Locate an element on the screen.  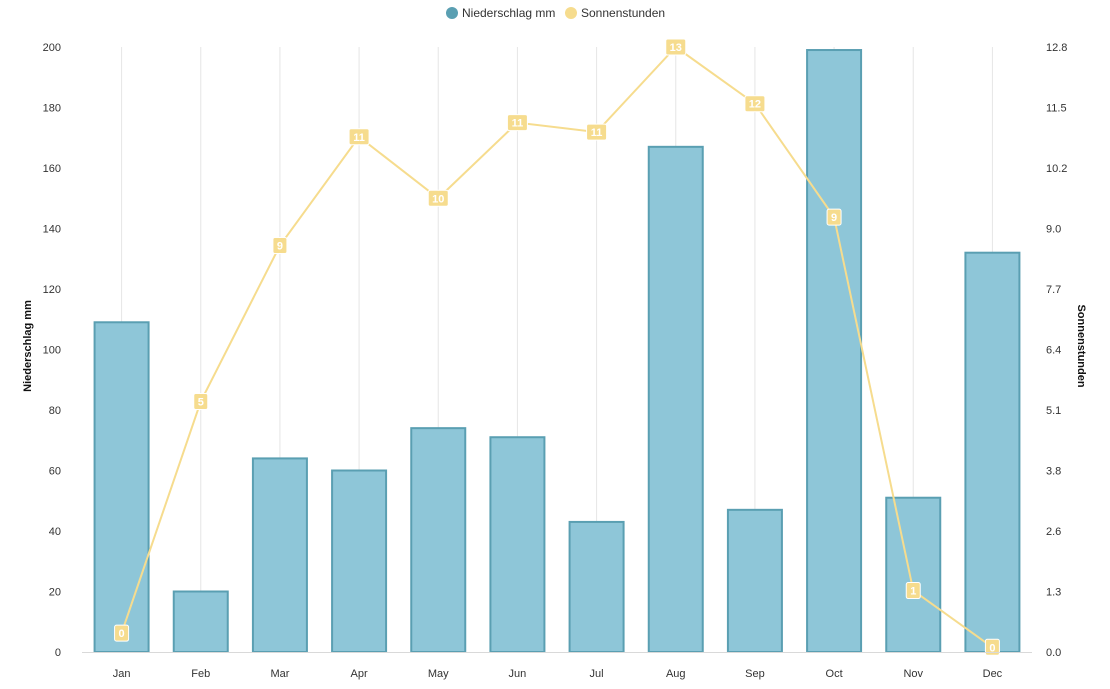
x-tick-label: Aug is located at coordinates (676, 674).